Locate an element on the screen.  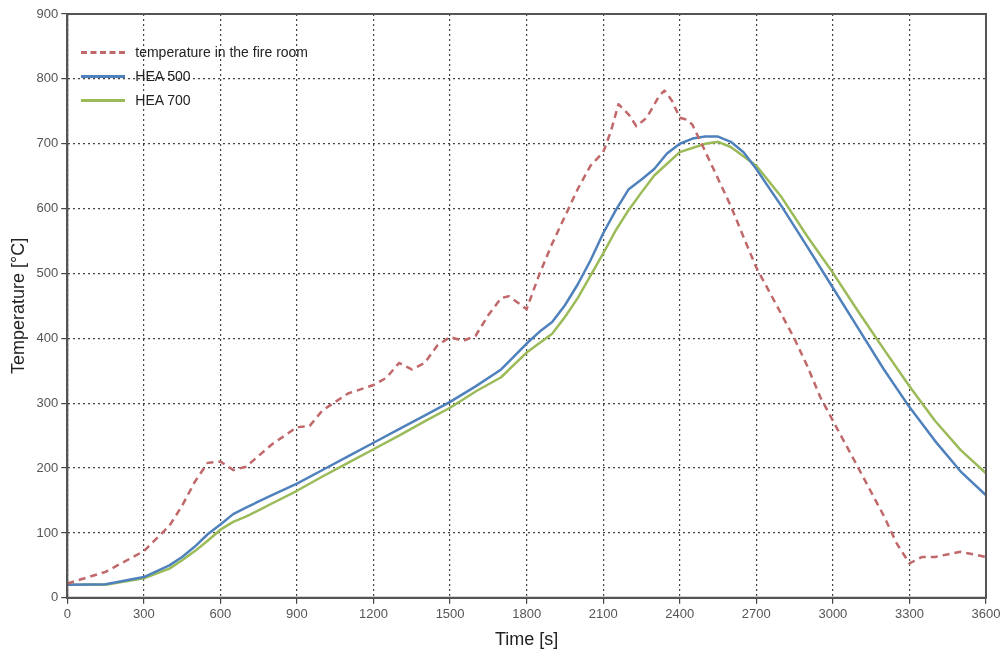
y-tick-label: 400 is located at coordinates (47, 337).